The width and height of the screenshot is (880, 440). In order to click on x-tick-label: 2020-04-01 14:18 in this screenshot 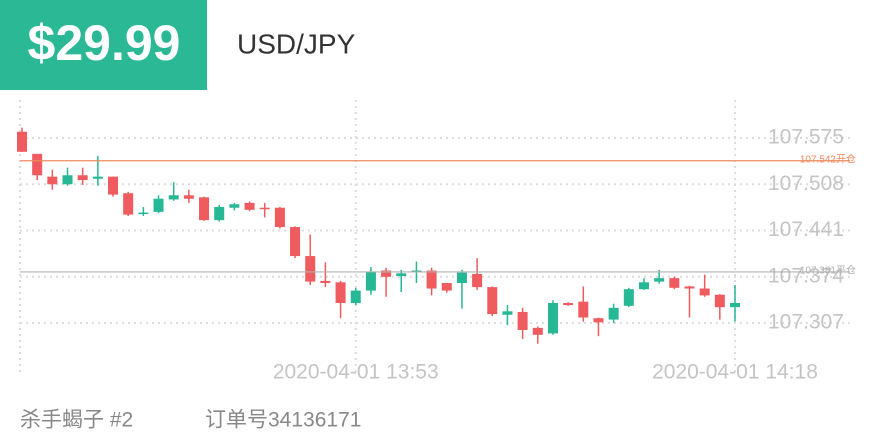, I will do `click(735, 372)`.